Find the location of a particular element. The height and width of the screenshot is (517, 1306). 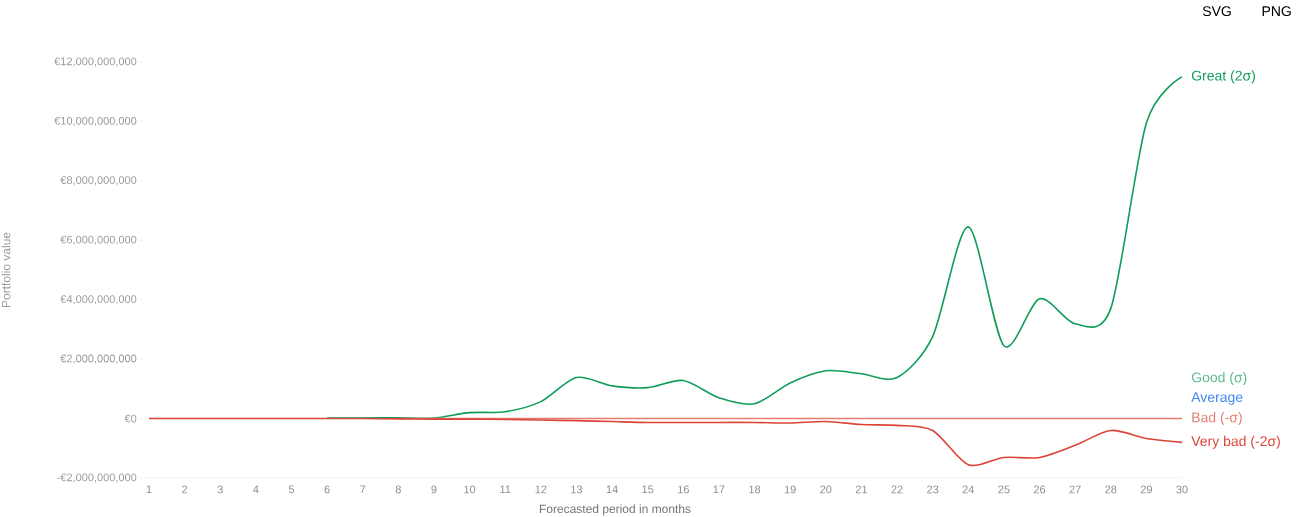

x-tick-label: 13 is located at coordinates (577, 489).